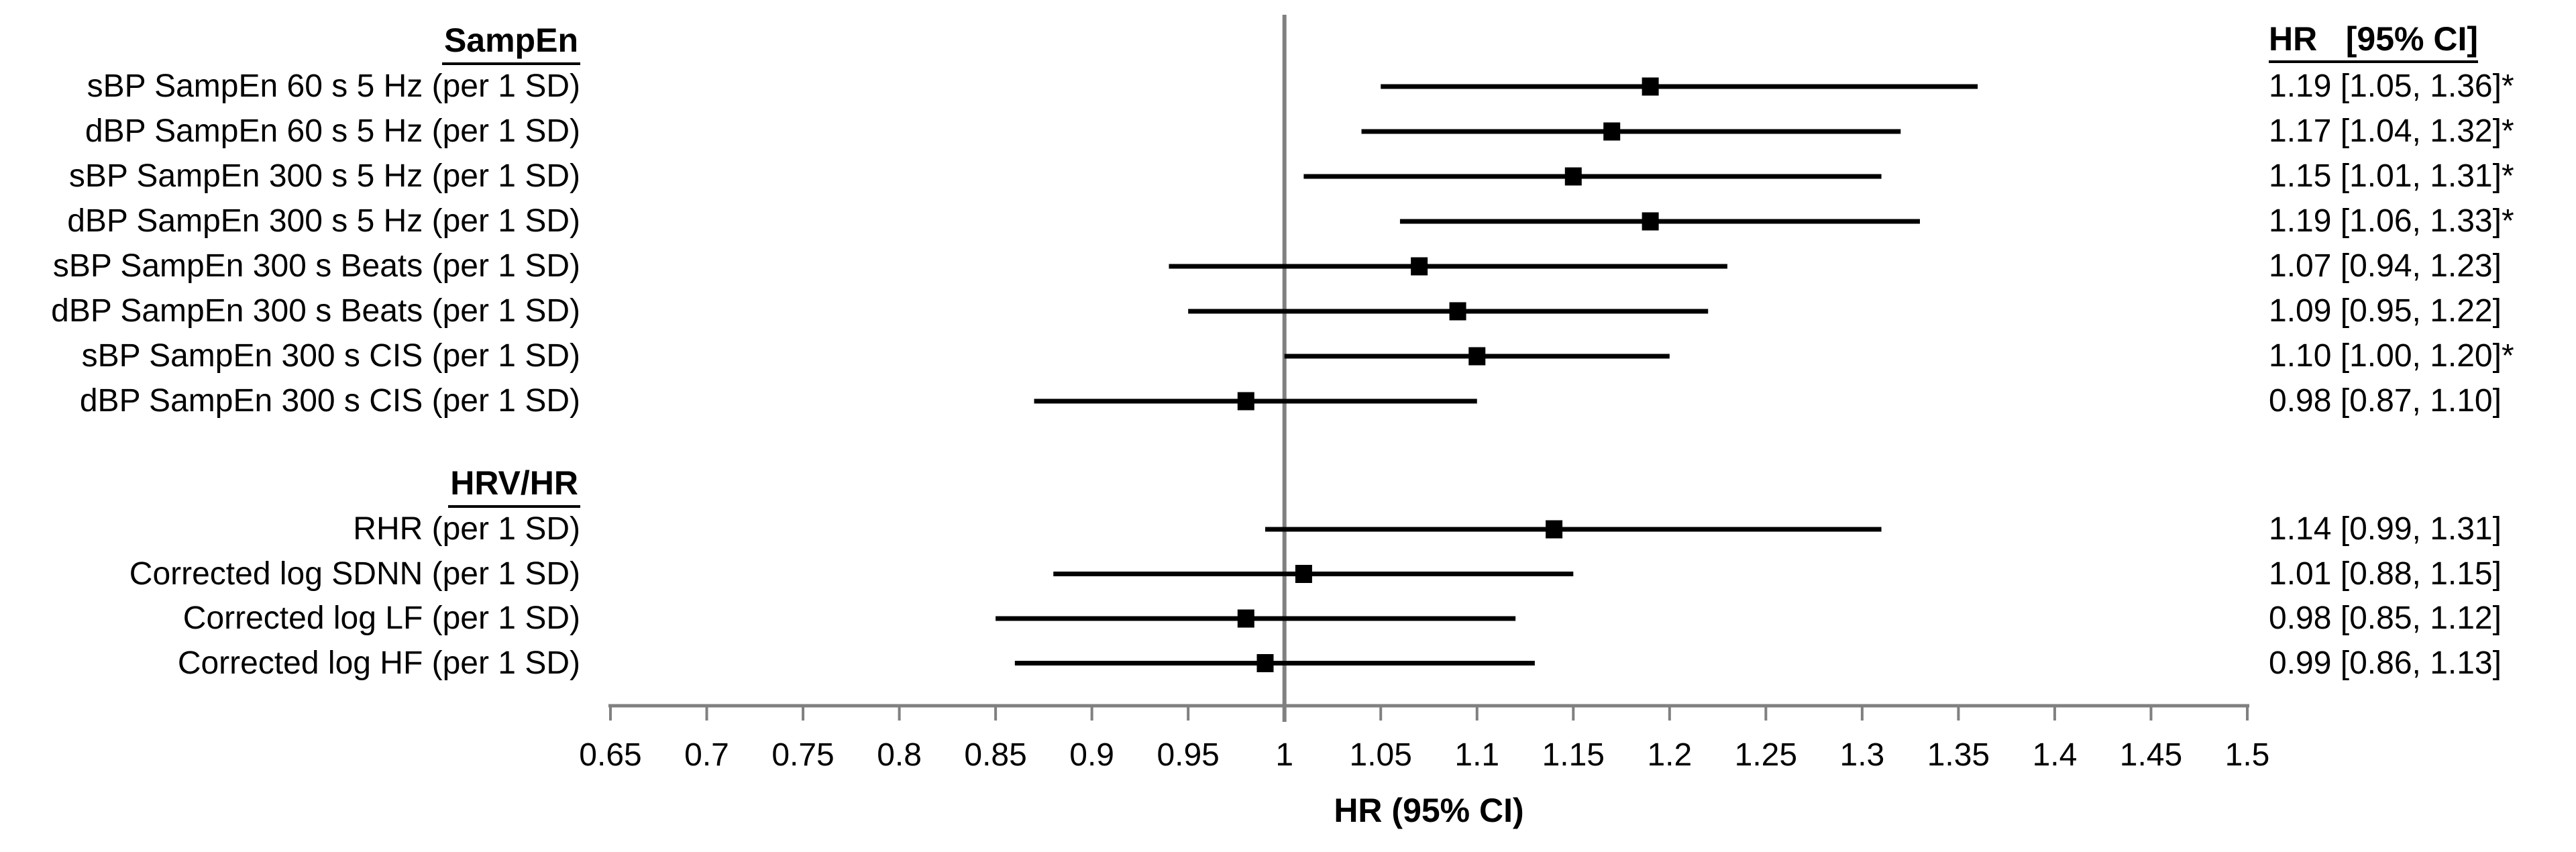 The image size is (2576, 852). Describe the element at coordinates (466, 529) in the screenshot. I see `row-label: RHR (per 1 SD)` at that location.